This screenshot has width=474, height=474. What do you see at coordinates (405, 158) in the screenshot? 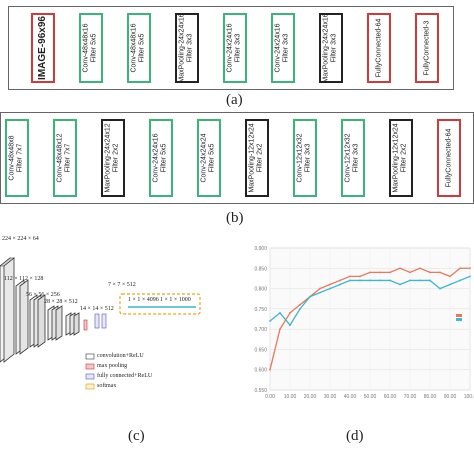
I see `b-block-9-line2: Filter 2x2` at bounding box center [405, 158].